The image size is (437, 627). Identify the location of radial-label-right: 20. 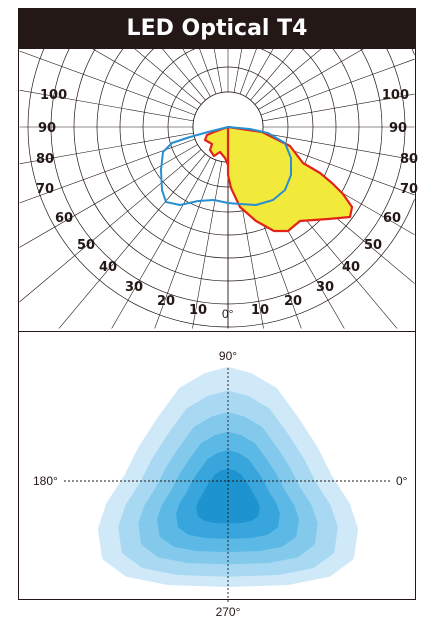
(293, 301).